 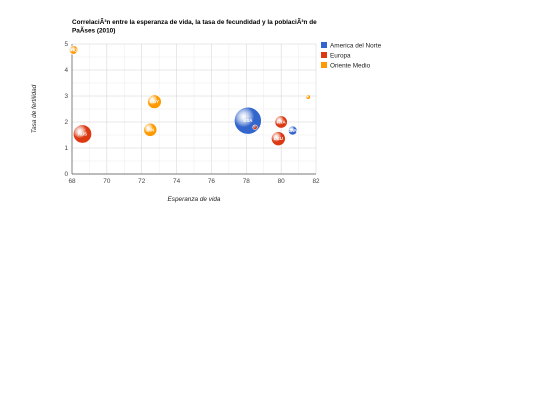 I want to click on axes, so click(x=193, y=109).